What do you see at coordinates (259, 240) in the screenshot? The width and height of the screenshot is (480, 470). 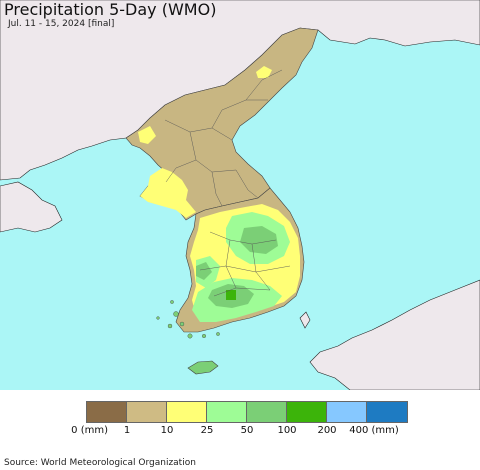 I see `precip-heavy-central` at bounding box center [259, 240].